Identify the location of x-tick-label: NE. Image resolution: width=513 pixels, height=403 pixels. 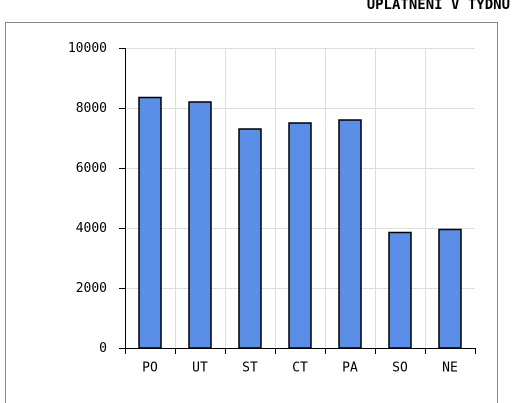
(450, 368).